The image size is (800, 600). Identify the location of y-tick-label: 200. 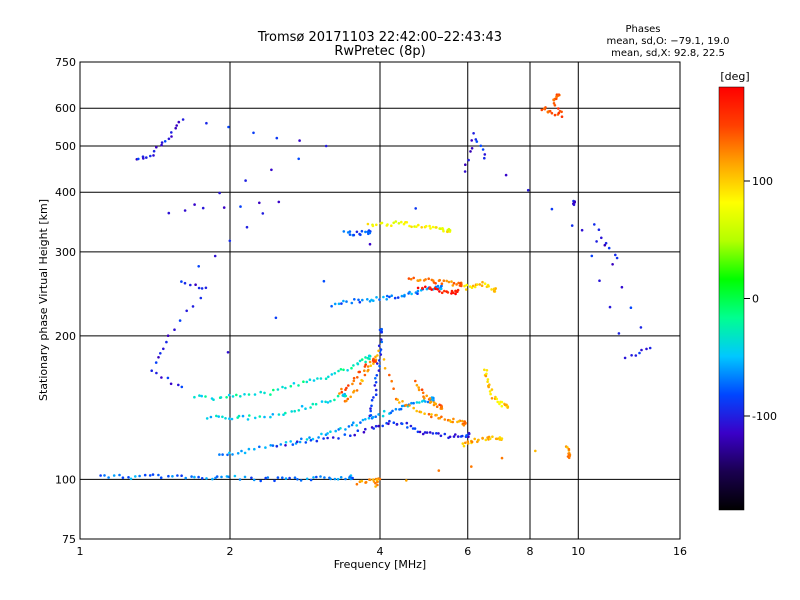
(65, 336).